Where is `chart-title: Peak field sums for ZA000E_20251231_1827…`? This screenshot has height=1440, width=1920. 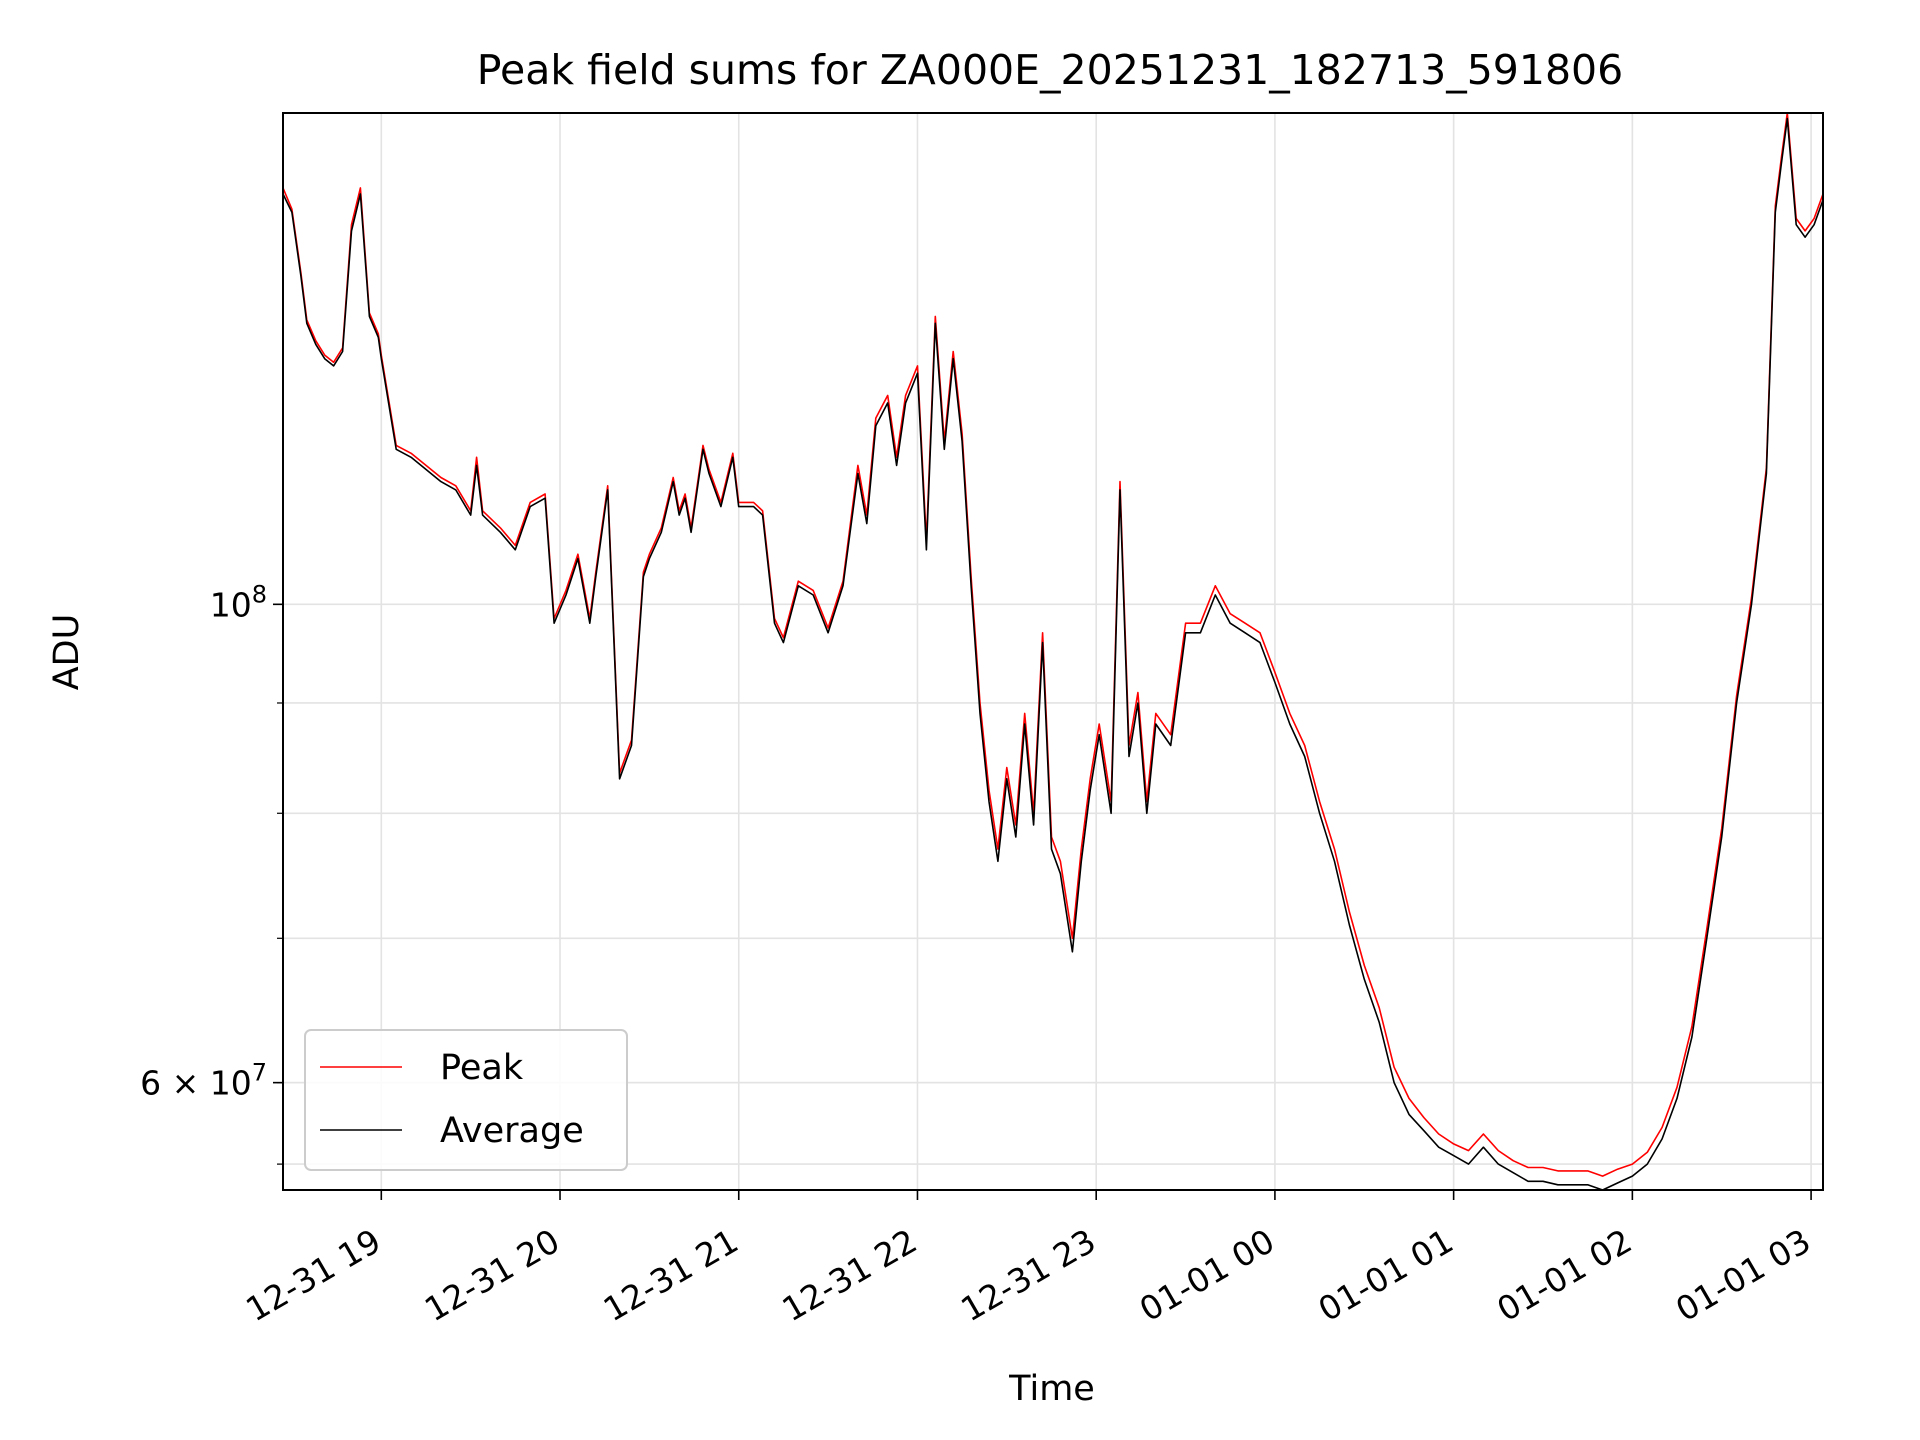
chart-title: Peak field sums for ZA000E_20251231_1827… is located at coordinates (1050, 70).